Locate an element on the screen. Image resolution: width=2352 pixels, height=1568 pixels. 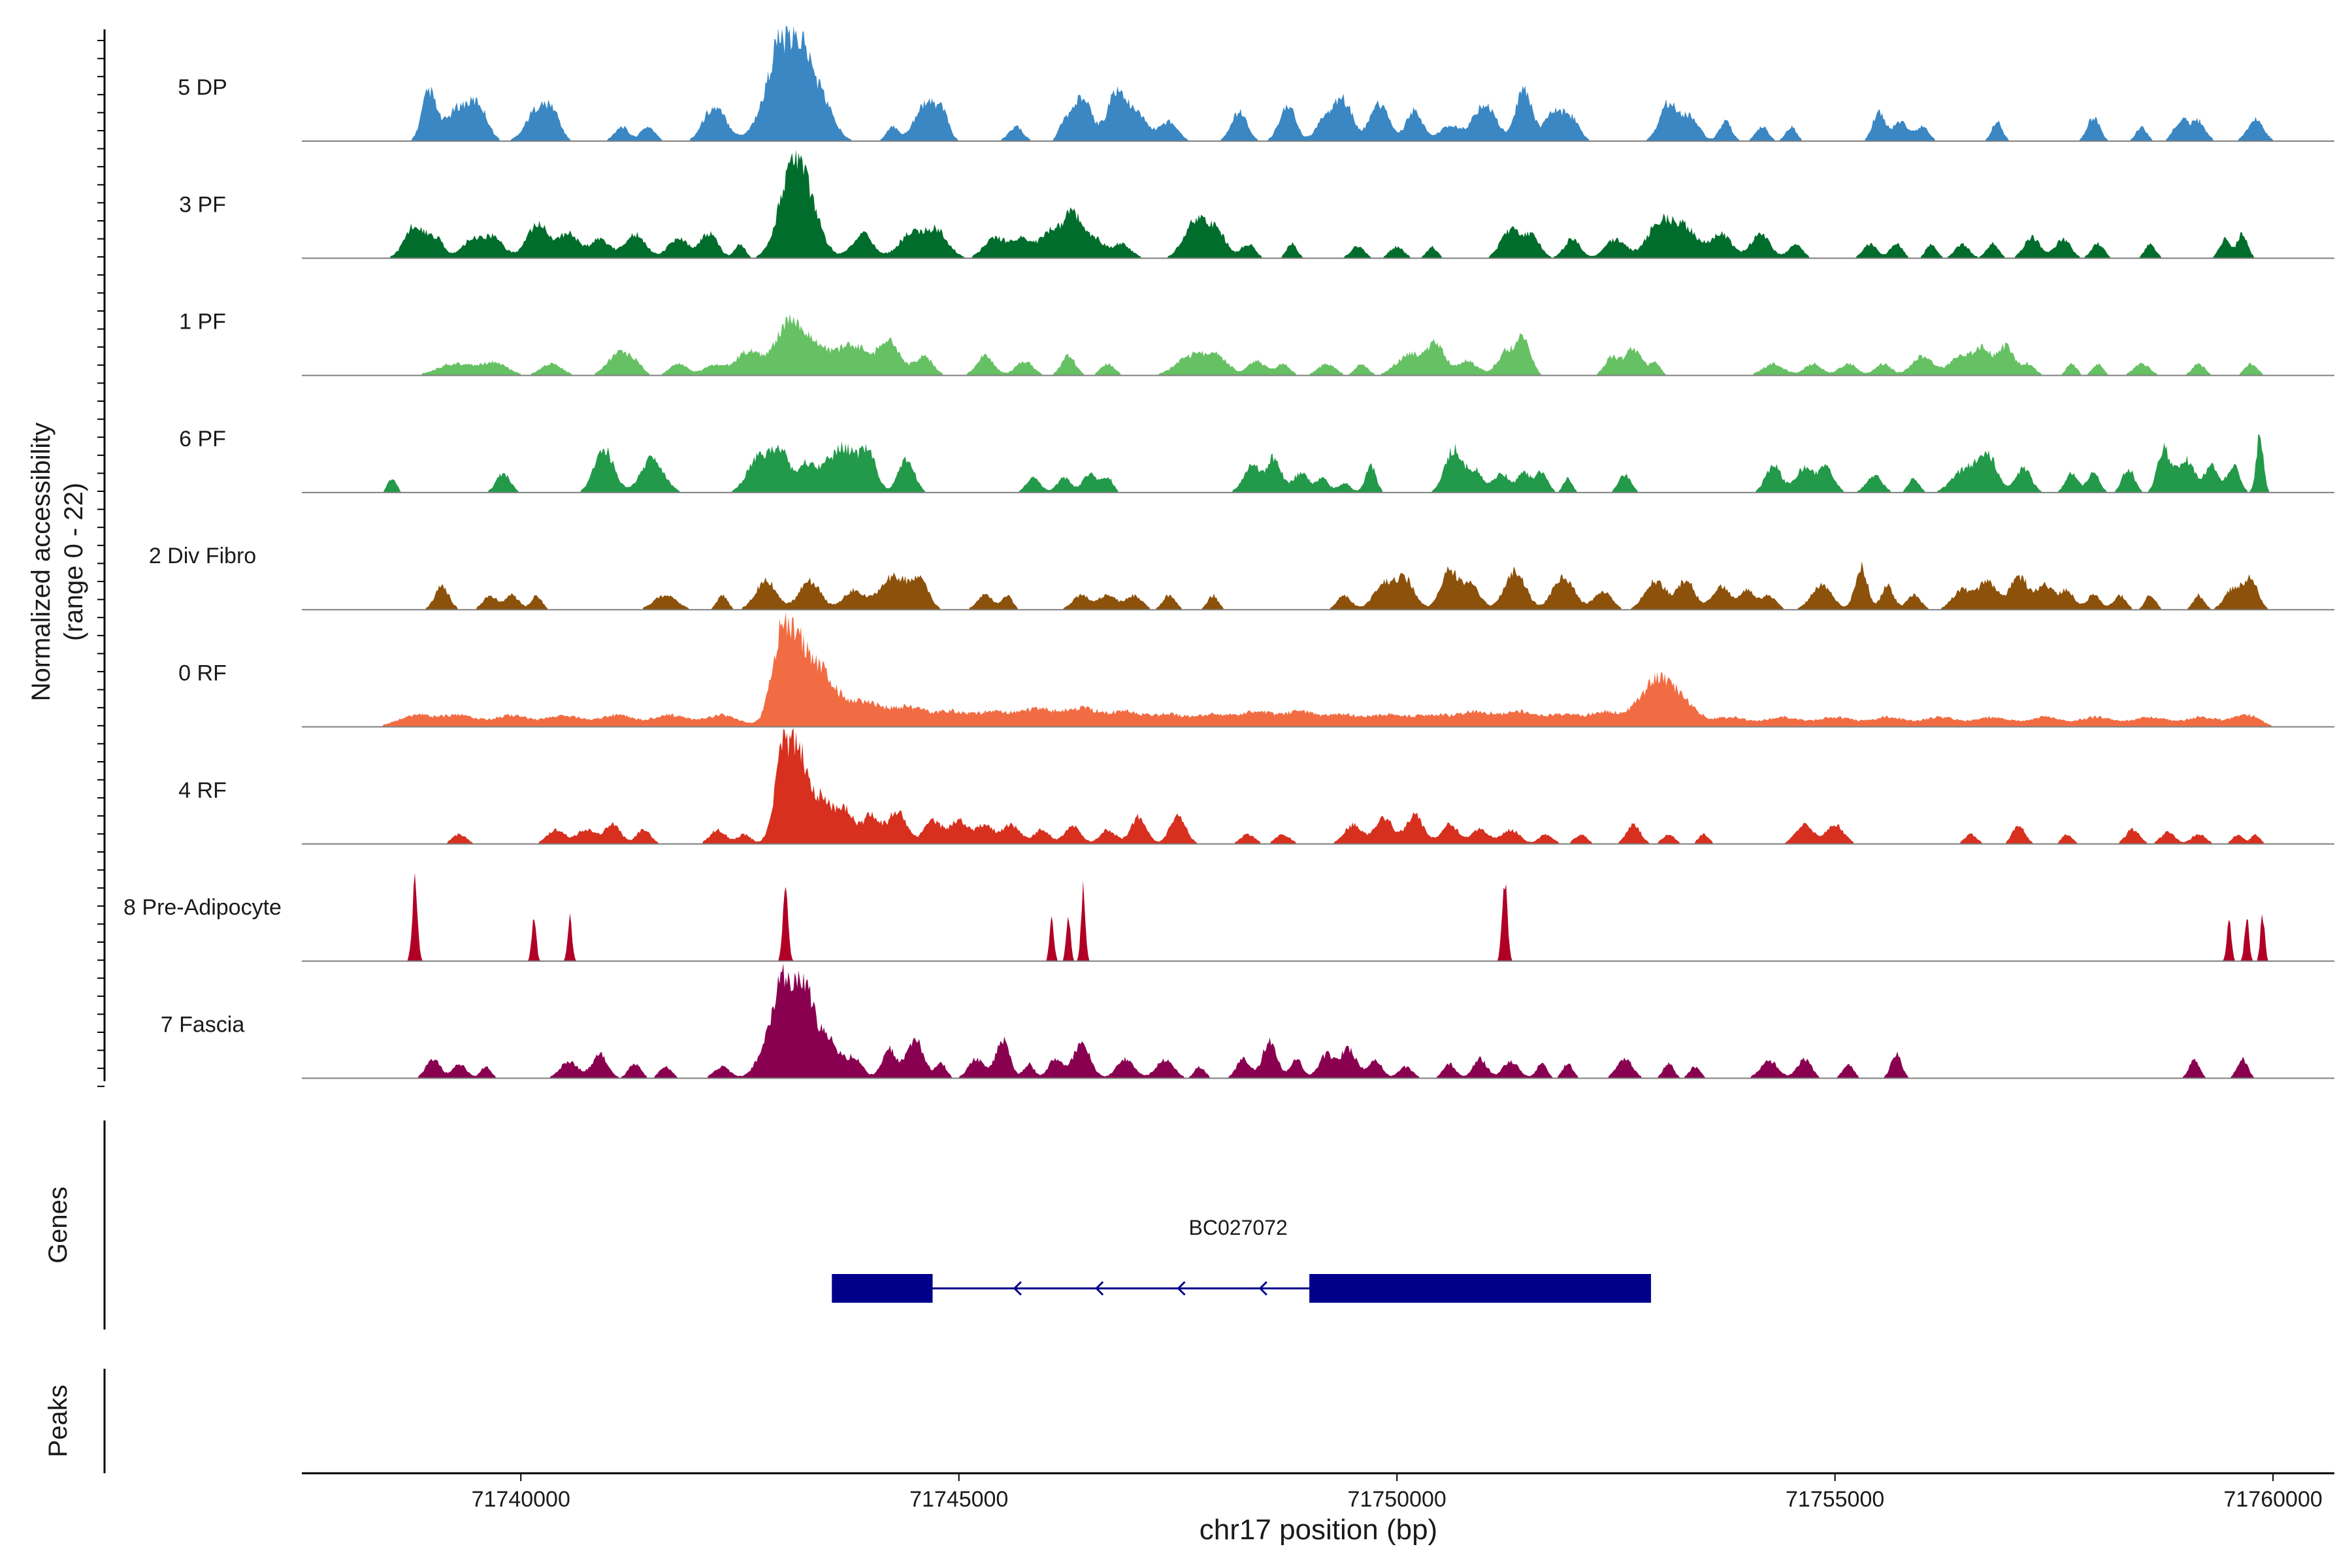
y-axis-label: Normalized accessibility is located at coordinates (41, 562).